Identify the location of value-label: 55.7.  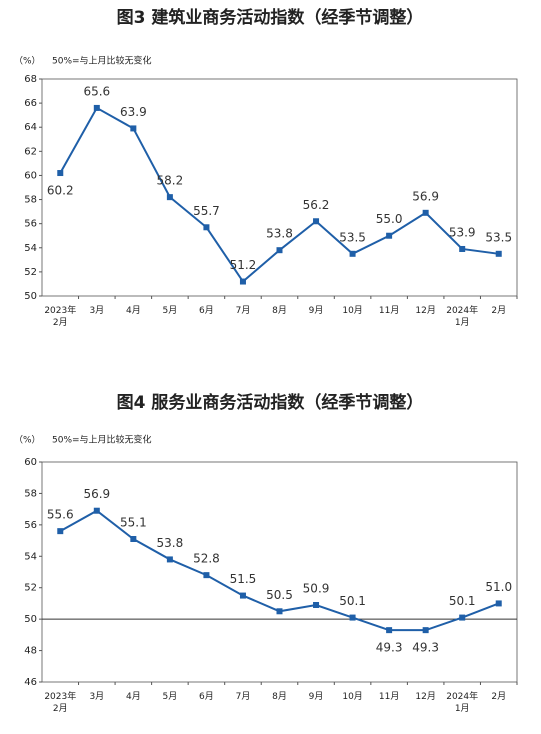
(206, 211).